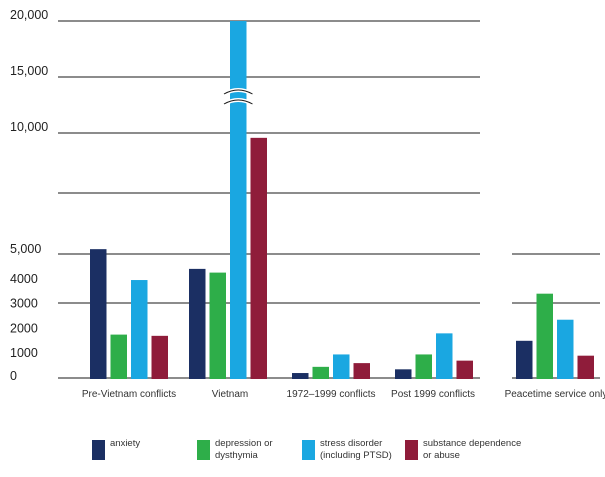 The image size is (605, 477). I want to click on y-tick-label: 20,000, so click(29, 15).